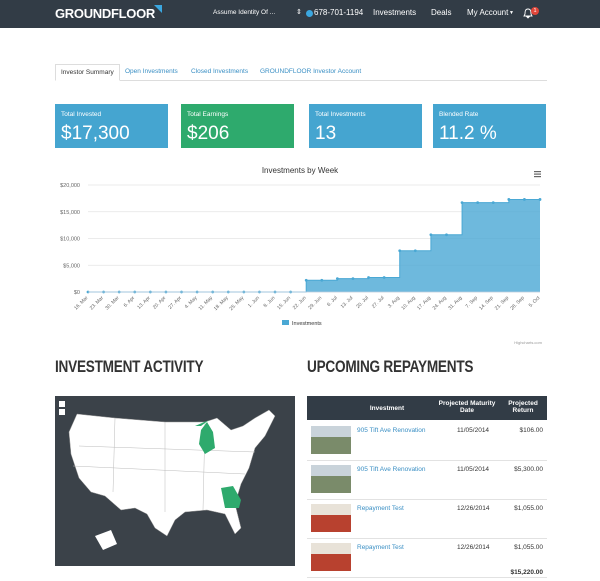 The width and height of the screenshot is (600, 581). What do you see at coordinates (459, 114) in the screenshot?
I see `stat-label: Blended Rate` at bounding box center [459, 114].